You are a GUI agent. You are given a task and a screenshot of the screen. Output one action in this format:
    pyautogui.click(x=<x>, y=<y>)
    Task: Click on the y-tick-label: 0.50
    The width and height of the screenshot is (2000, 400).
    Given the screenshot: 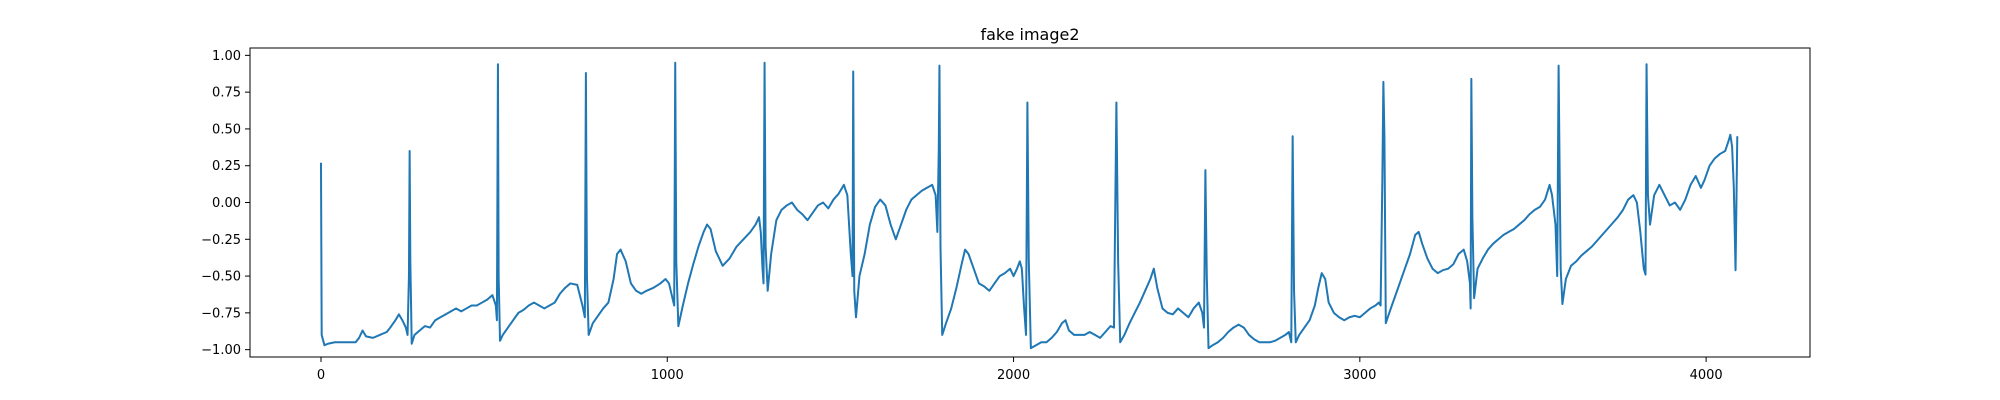 What is the action you would take?
    pyautogui.click(x=226, y=129)
    